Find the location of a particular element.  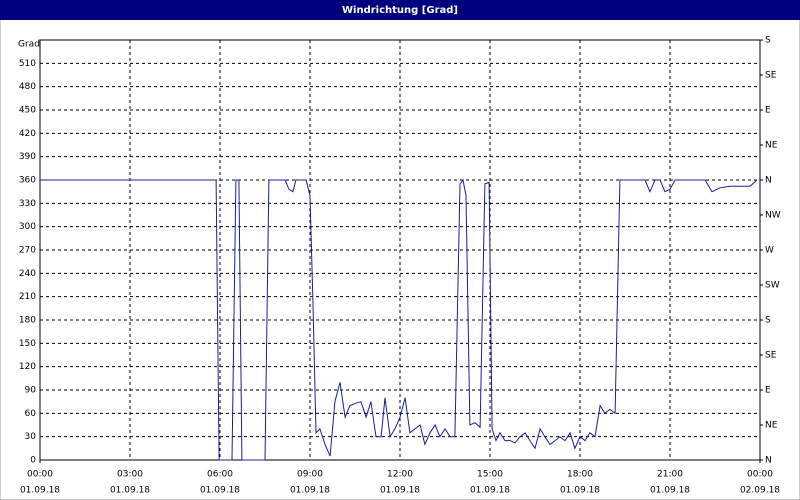

y-tick-label: 30 is located at coordinates (31, 437).